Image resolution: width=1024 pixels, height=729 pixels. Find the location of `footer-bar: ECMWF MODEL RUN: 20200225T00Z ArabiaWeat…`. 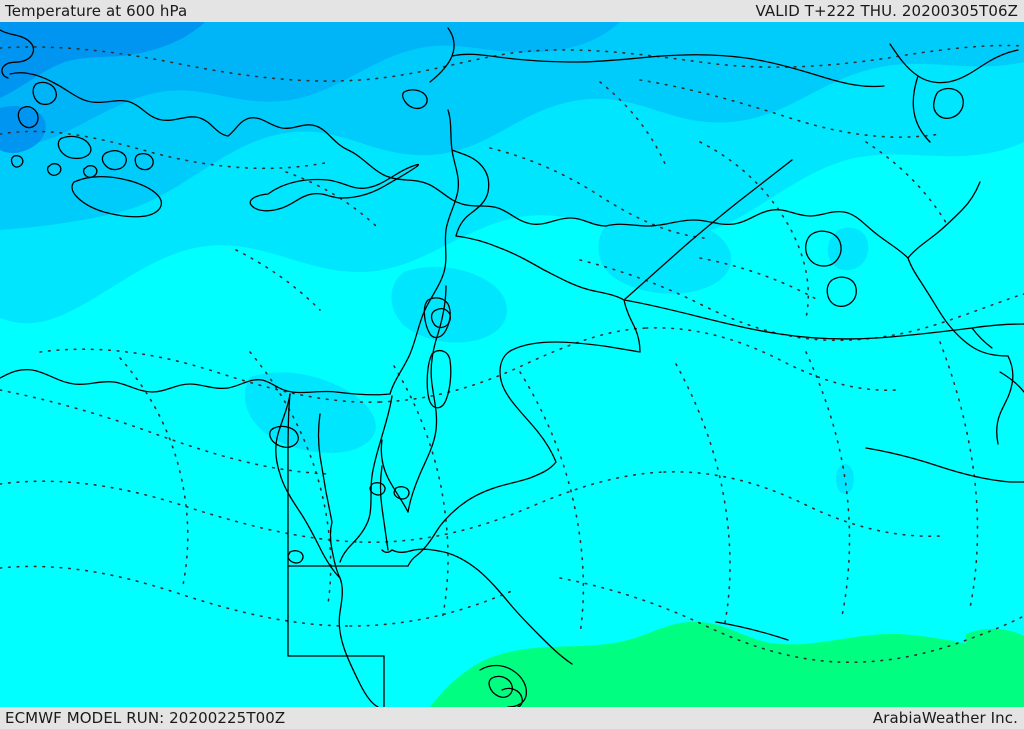

footer-bar: ECMWF MODEL RUN: 20200225T00Z ArabiaWeat… is located at coordinates (512, 718).